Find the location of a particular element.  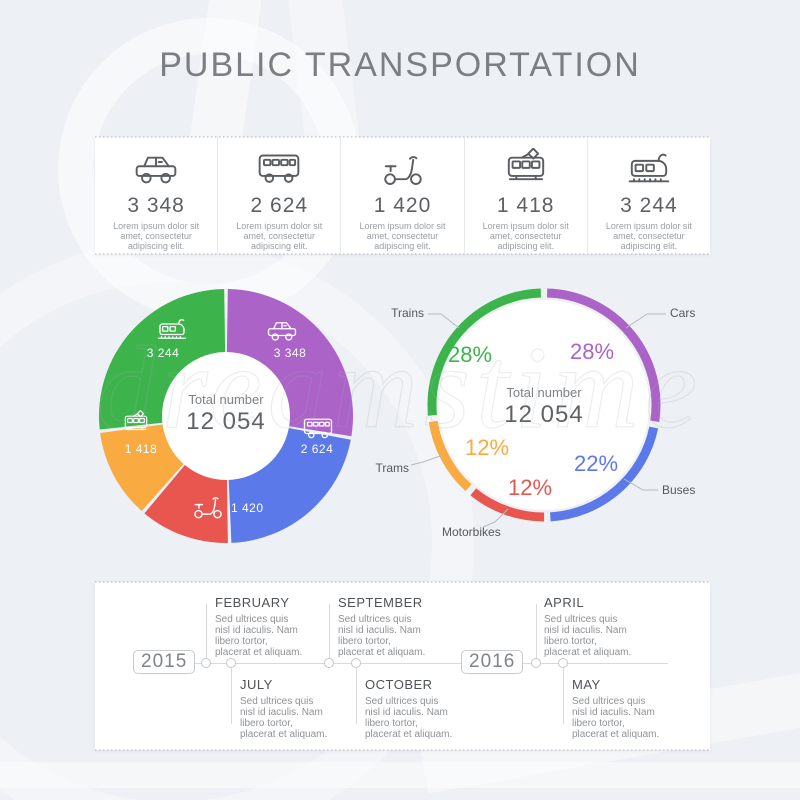

callout-label-buses: Buses is located at coordinates (678, 490).